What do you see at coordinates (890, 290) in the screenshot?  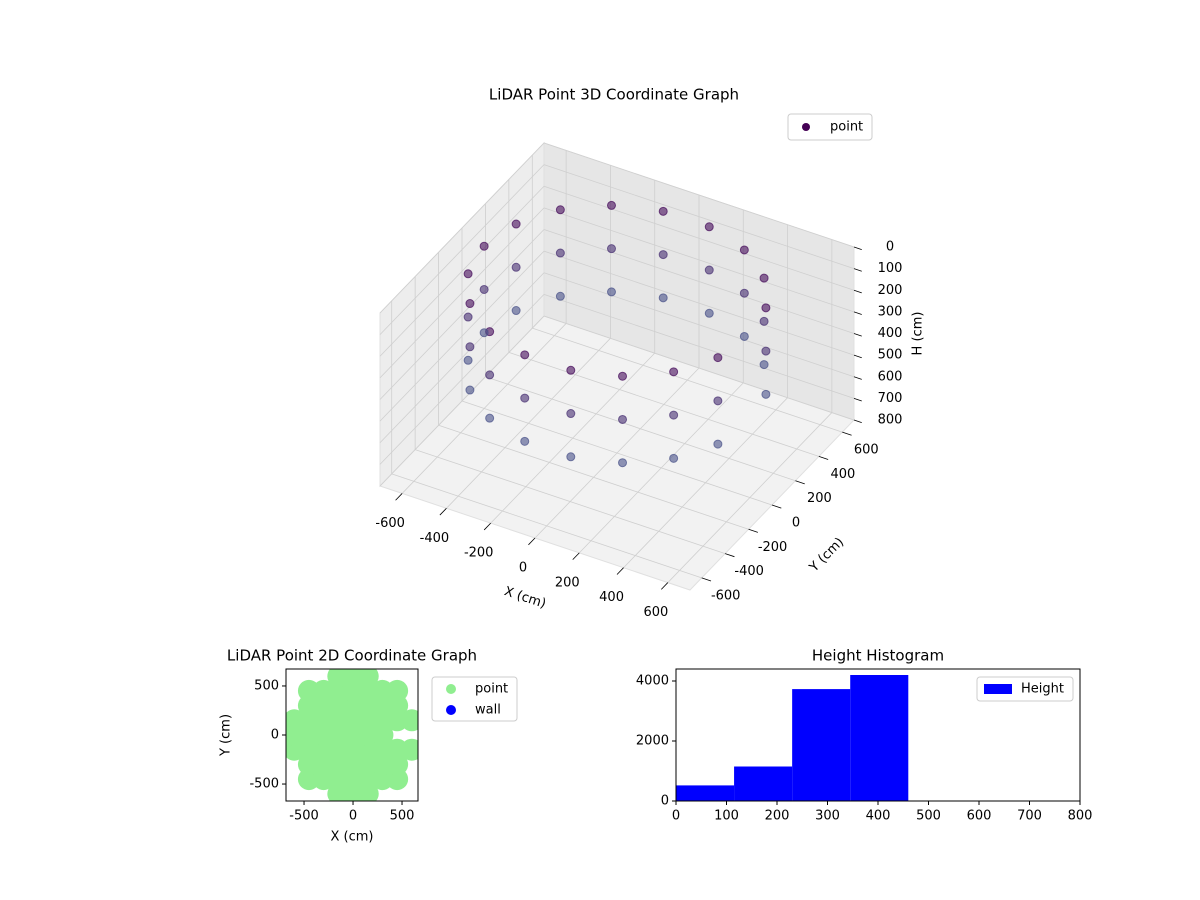 I see `z-tick-label: 200` at bounding box center [890, 290].